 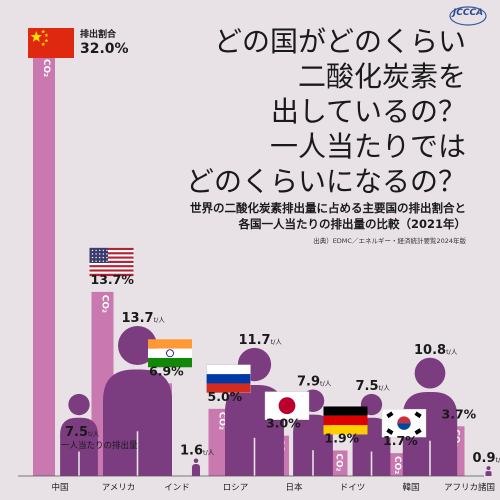 What do you see at coordinates (294, 487) in the screenshot?
I see `category-label: 日本` at bounding box center [294, 487].